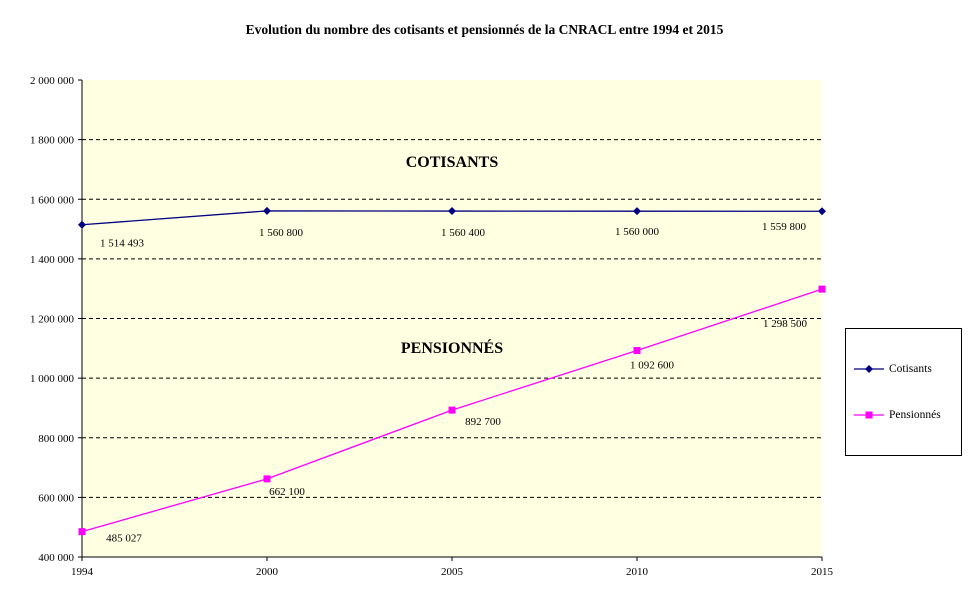 This screenshot has width=969, height=603. I want to click on legend-item-cotisants: Cotisants, so click(907, 369).